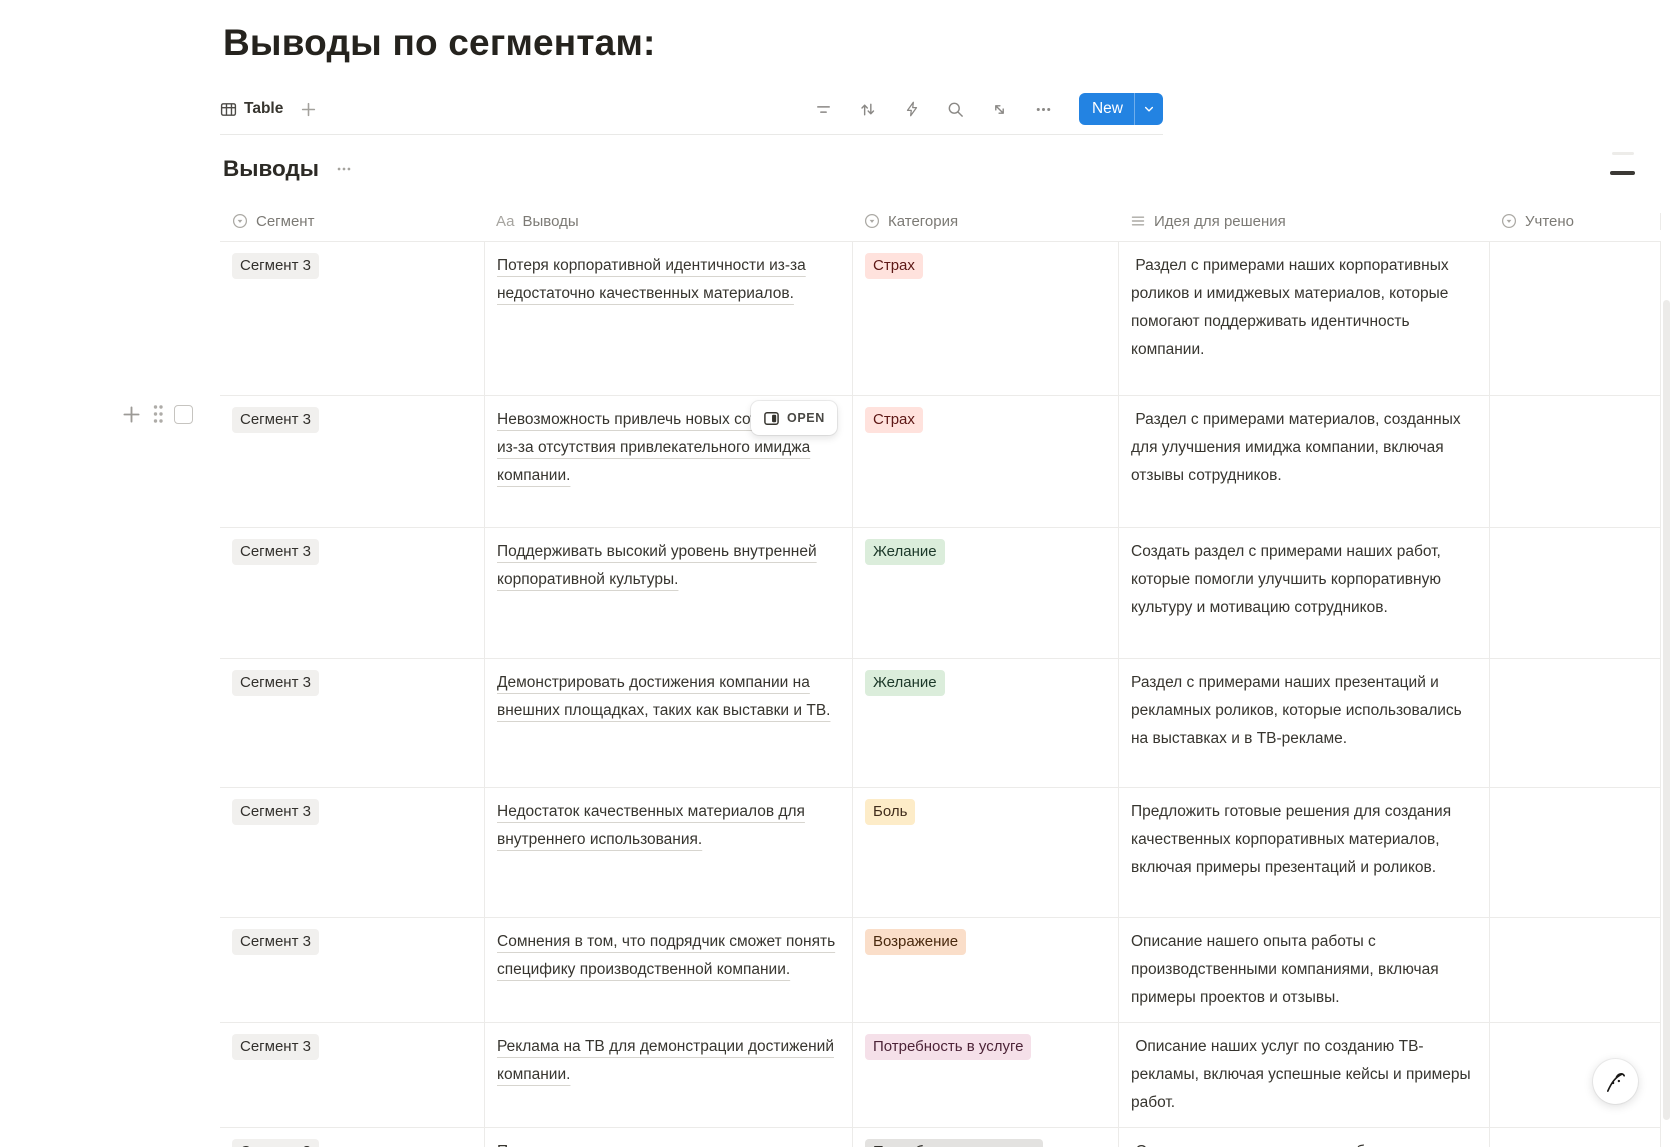 The height and width of the screenshot is (1147, 1680). Describe the element at coordinates (956, 109) in the screenshot. I see `search-button` at that location.